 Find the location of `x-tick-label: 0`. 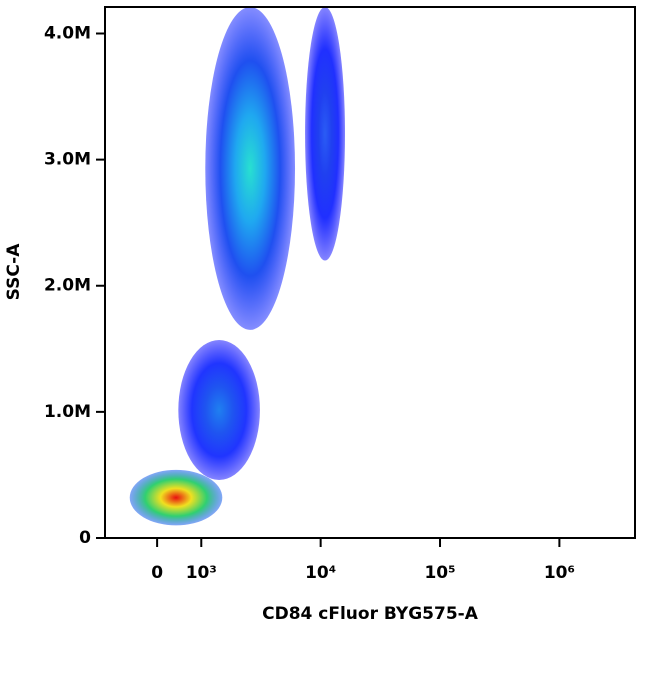

x-tick-label: 0 is located at coordinates (157, 573).